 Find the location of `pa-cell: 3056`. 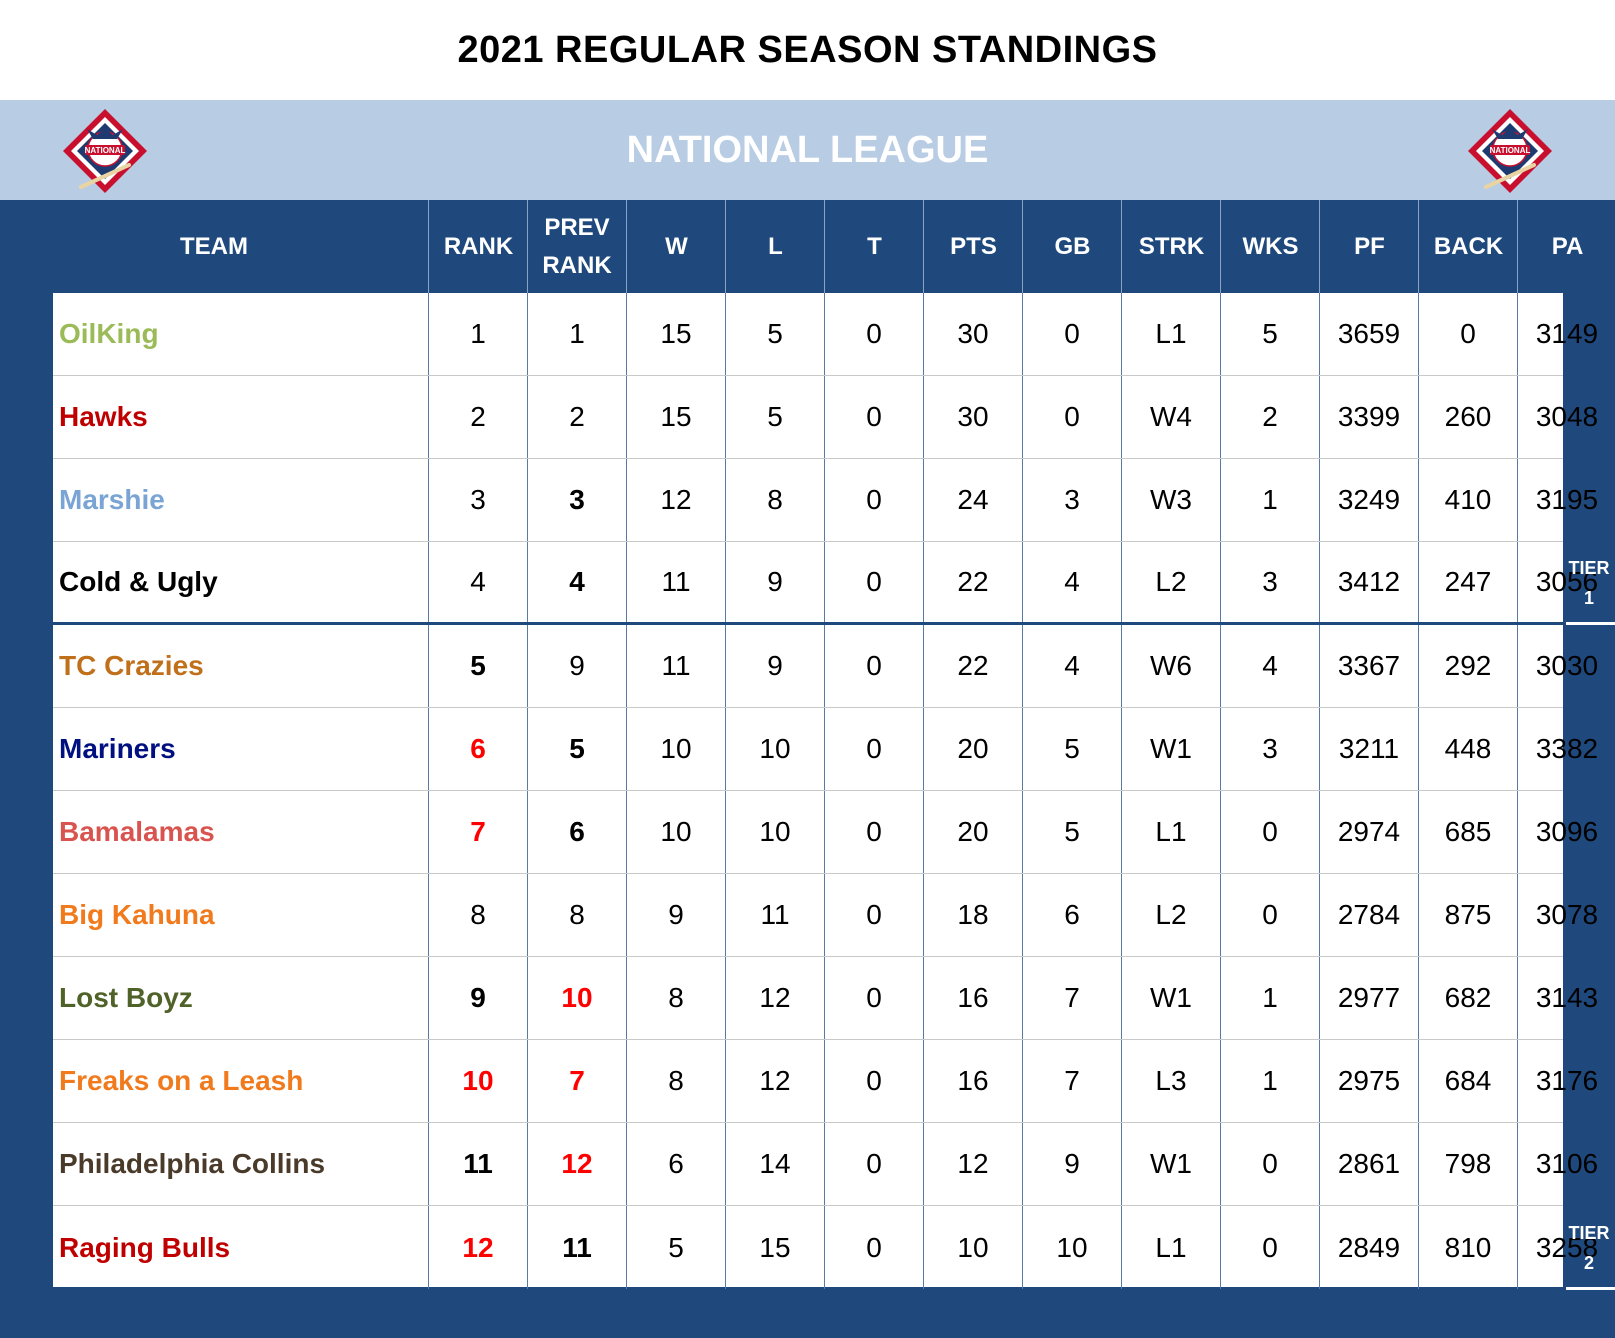

pa-cell: 3056 is located at coordinates (1566, 582).